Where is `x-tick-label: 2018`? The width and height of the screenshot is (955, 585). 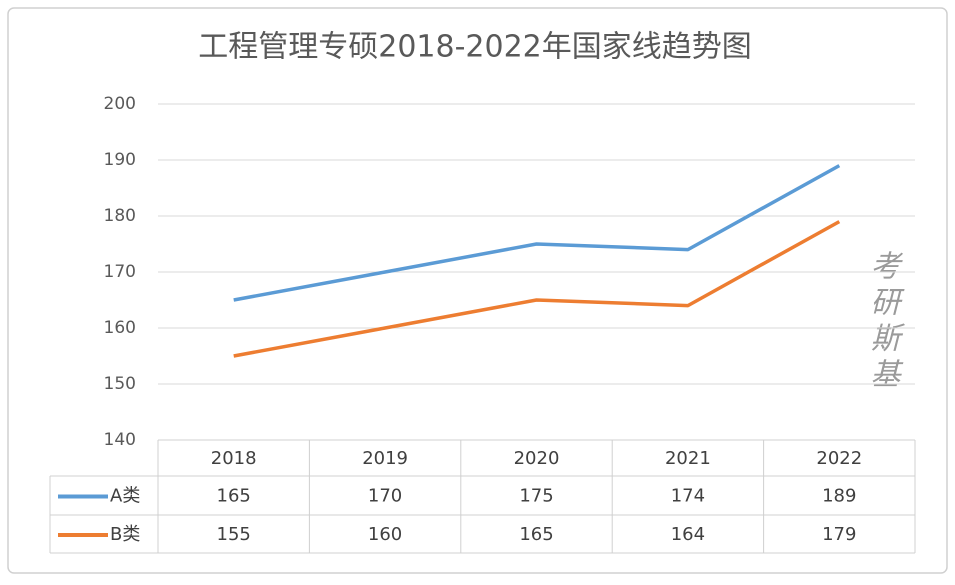
x-tick-label: 2018 is located at coordinates (234, 458).